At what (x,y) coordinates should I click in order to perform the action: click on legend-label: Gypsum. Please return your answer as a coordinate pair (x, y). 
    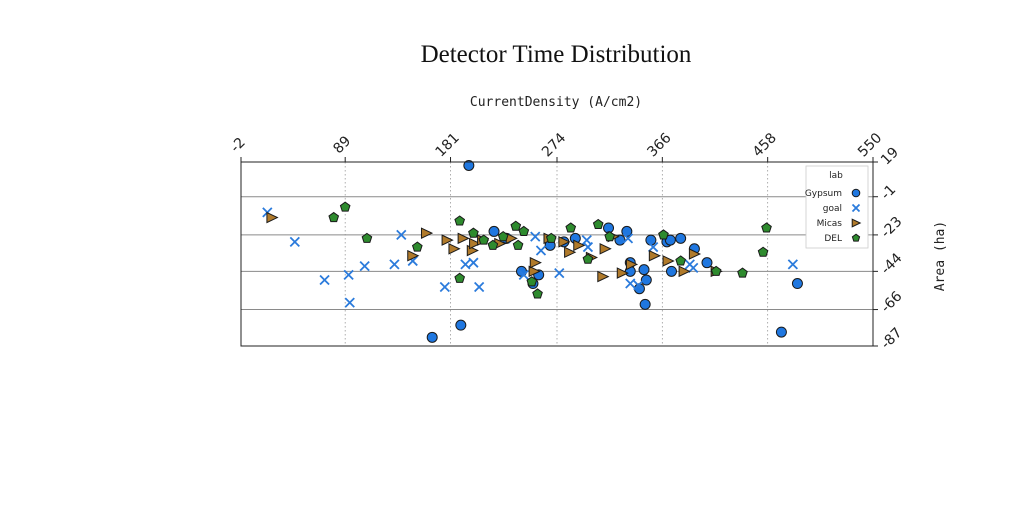
    Looking at the image, I should click on (823, 194).